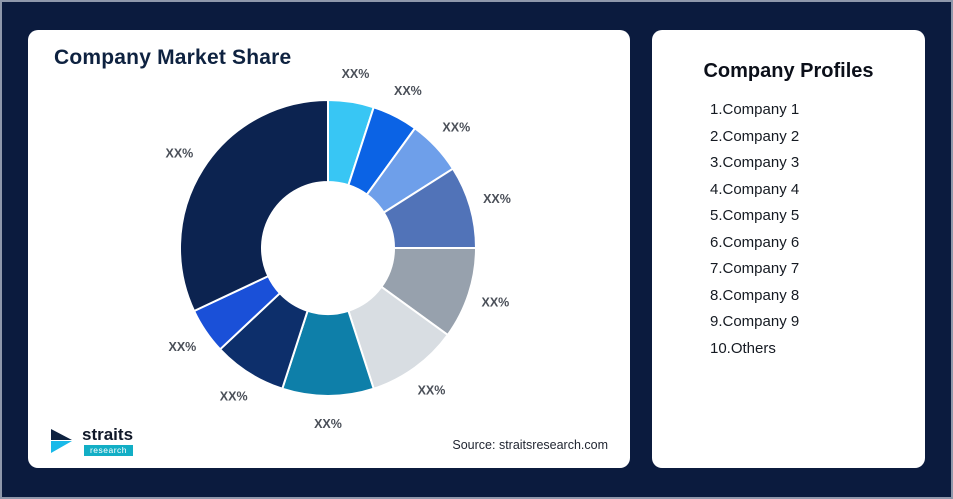 This screenshot has width=953, height=499. Describe the element at coordinates (755, 189) in the screenshot. I see `profile-item: 4.Company 4` at that location.